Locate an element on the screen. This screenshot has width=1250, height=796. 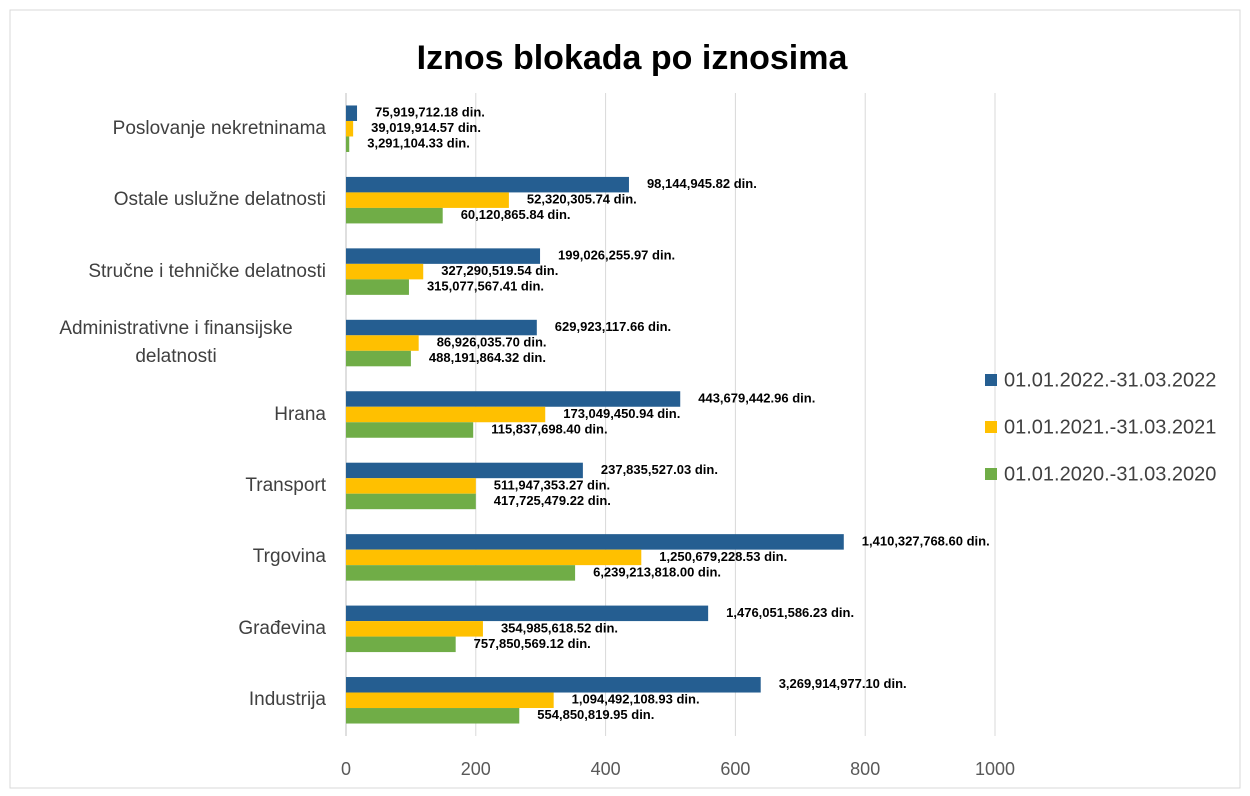
data-label: 1,476,051,586.23 din. is located at coordinates (790, 612).